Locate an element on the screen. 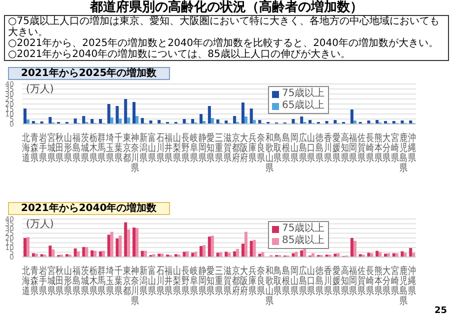 The width and height of the screenshot is (453, 320). chart-subtitle: 2021年から2025年の増加数 is located at coordinates (89, 73).